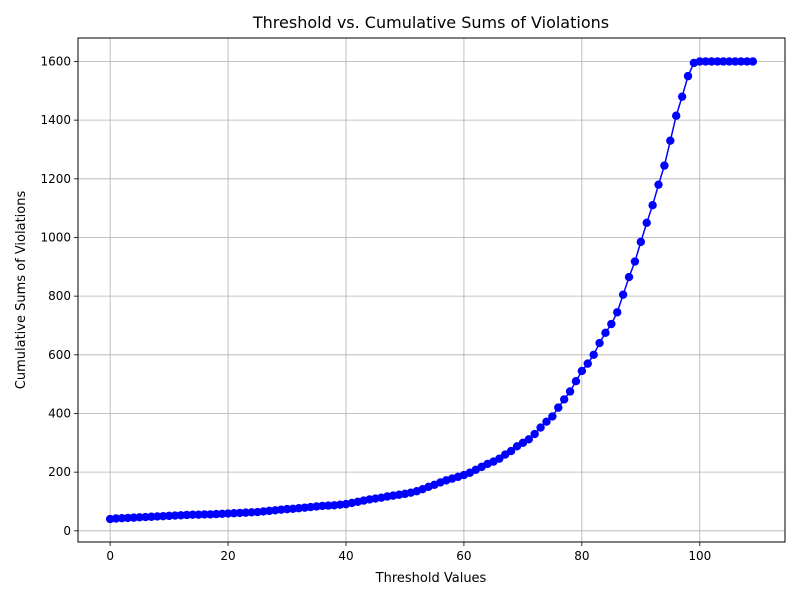  Describe the element at coordinates (67, 531) in the screenshot. I see `y-tick-label: 0` at that location.